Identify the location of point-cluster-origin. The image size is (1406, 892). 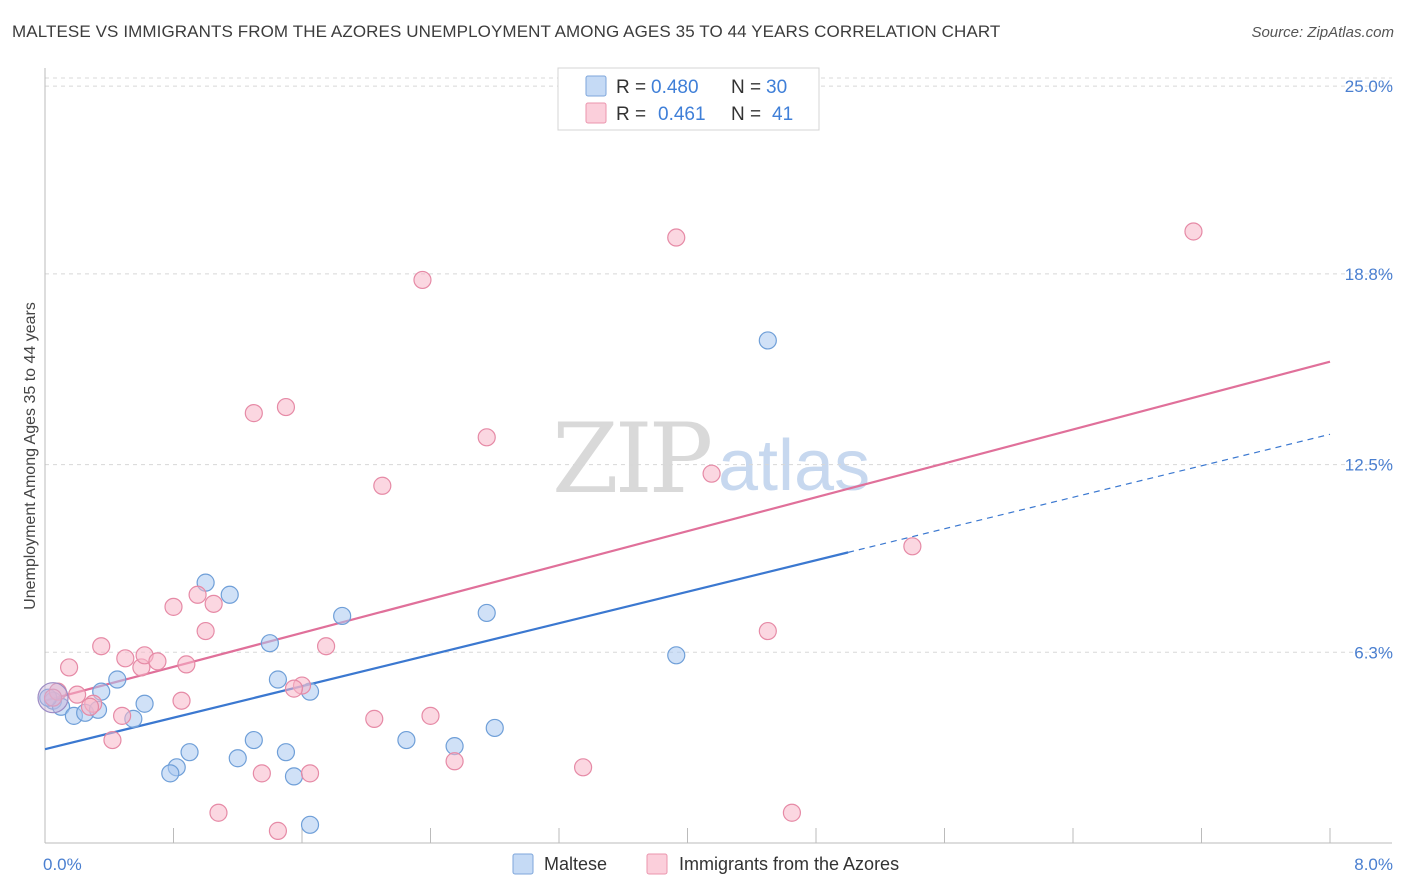
(53, 698).